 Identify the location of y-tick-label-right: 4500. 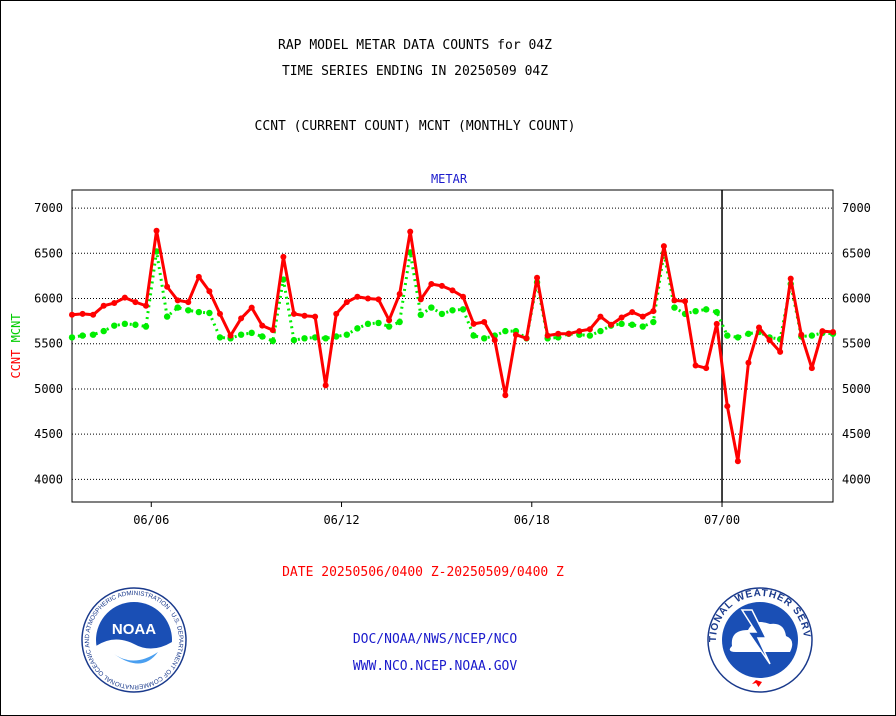
(856, 434).